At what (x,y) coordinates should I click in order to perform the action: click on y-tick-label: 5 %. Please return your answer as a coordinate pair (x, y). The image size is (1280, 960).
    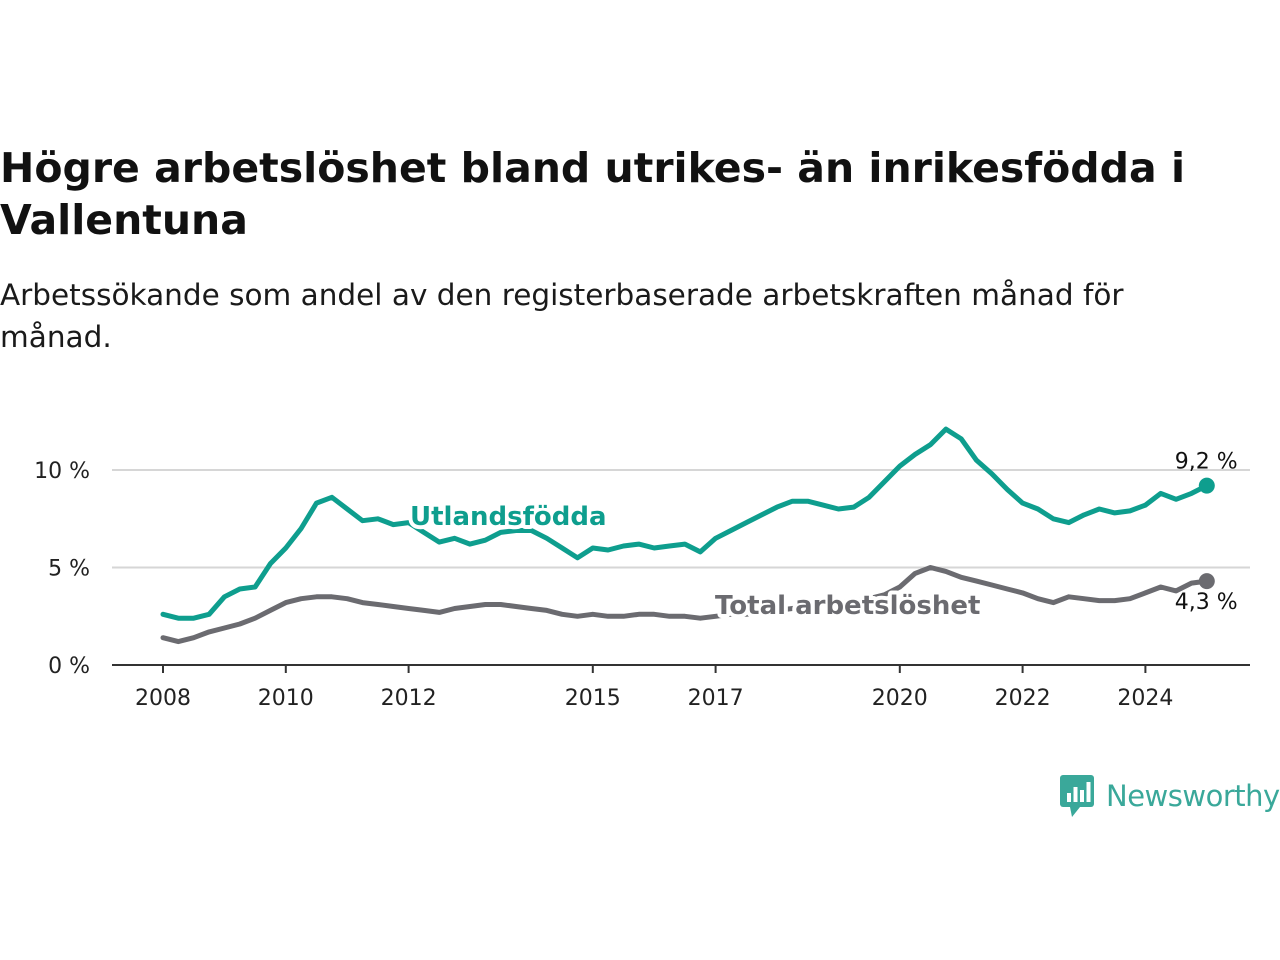
    Looking at the image, I should click on (69, 569).